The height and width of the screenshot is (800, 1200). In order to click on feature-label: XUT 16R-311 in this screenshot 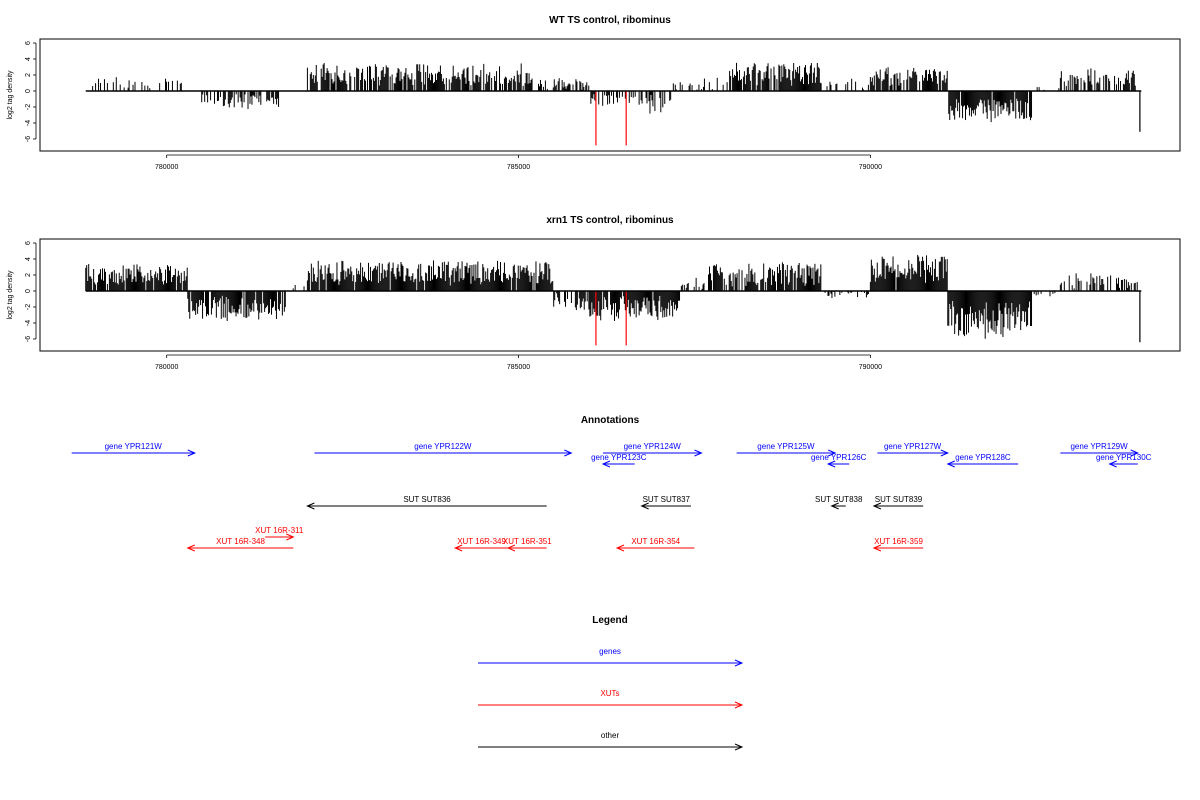, I will do `click(279, 530)`.